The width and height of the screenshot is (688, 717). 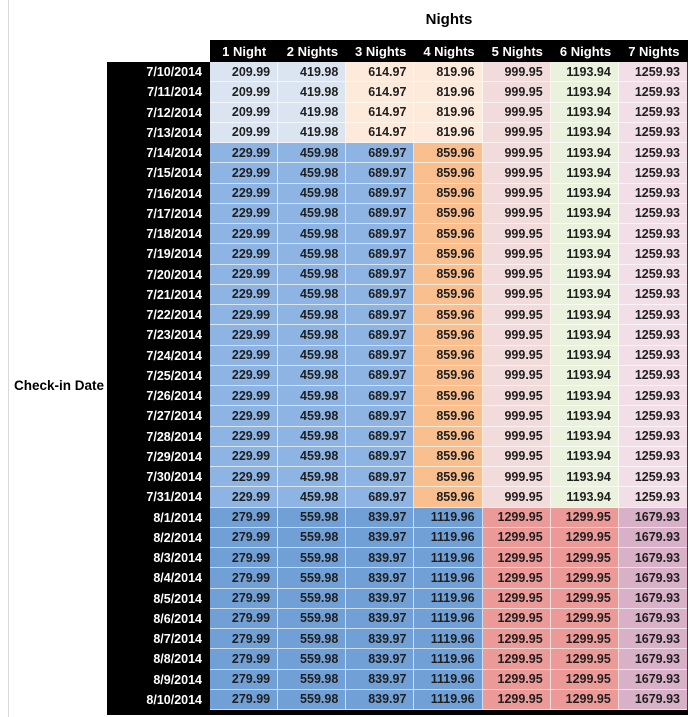 I want to click on date-cell: 7/19/2014, so click(x=158, y=254).